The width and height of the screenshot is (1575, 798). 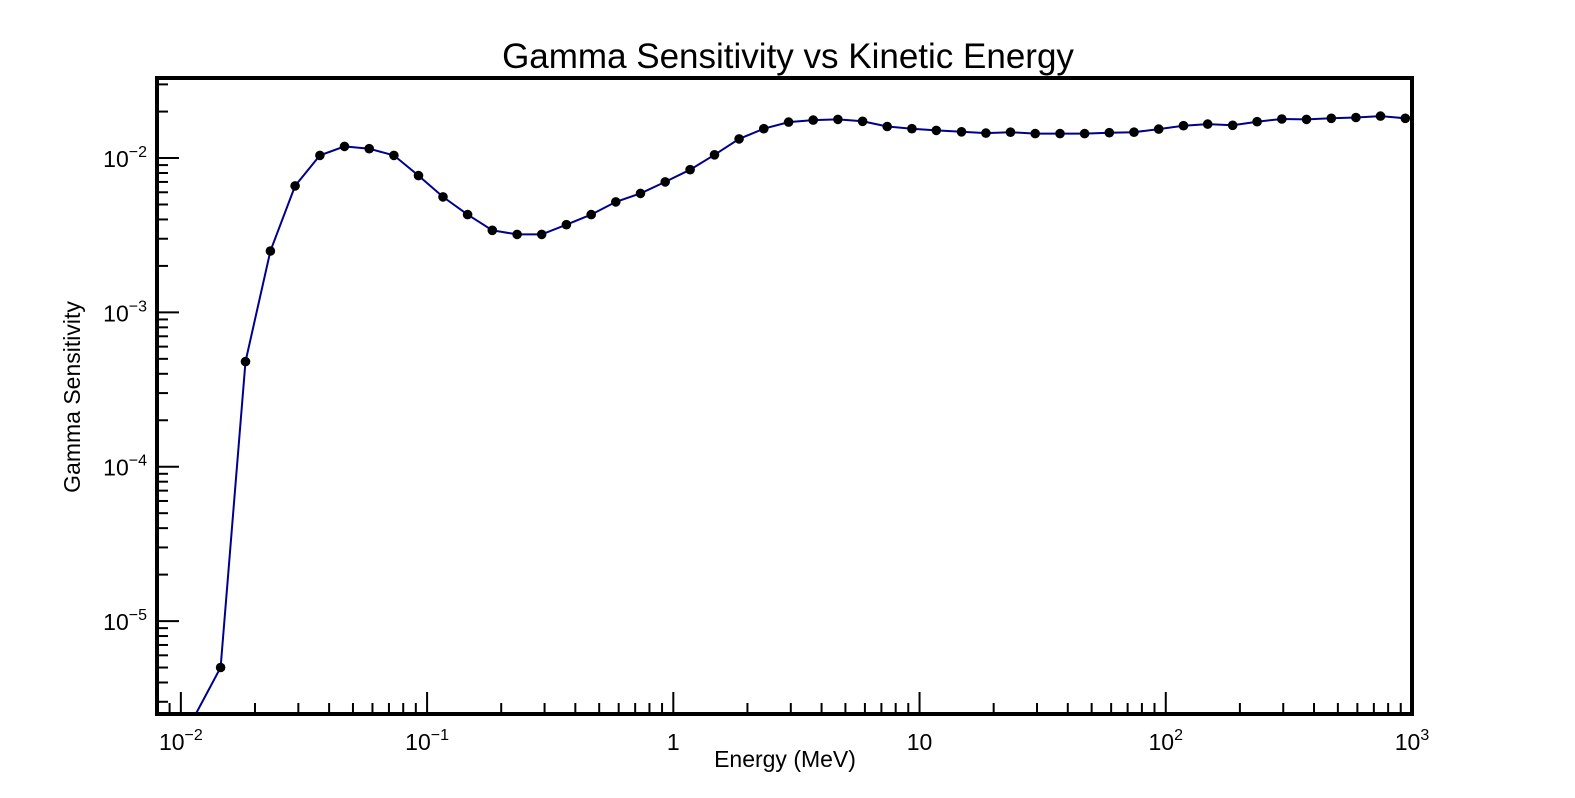 What do you see at coordinates (125, 312) in the screenshot?
I see `y-tick-label: 10⁻³` at bounding box center [125, 312].